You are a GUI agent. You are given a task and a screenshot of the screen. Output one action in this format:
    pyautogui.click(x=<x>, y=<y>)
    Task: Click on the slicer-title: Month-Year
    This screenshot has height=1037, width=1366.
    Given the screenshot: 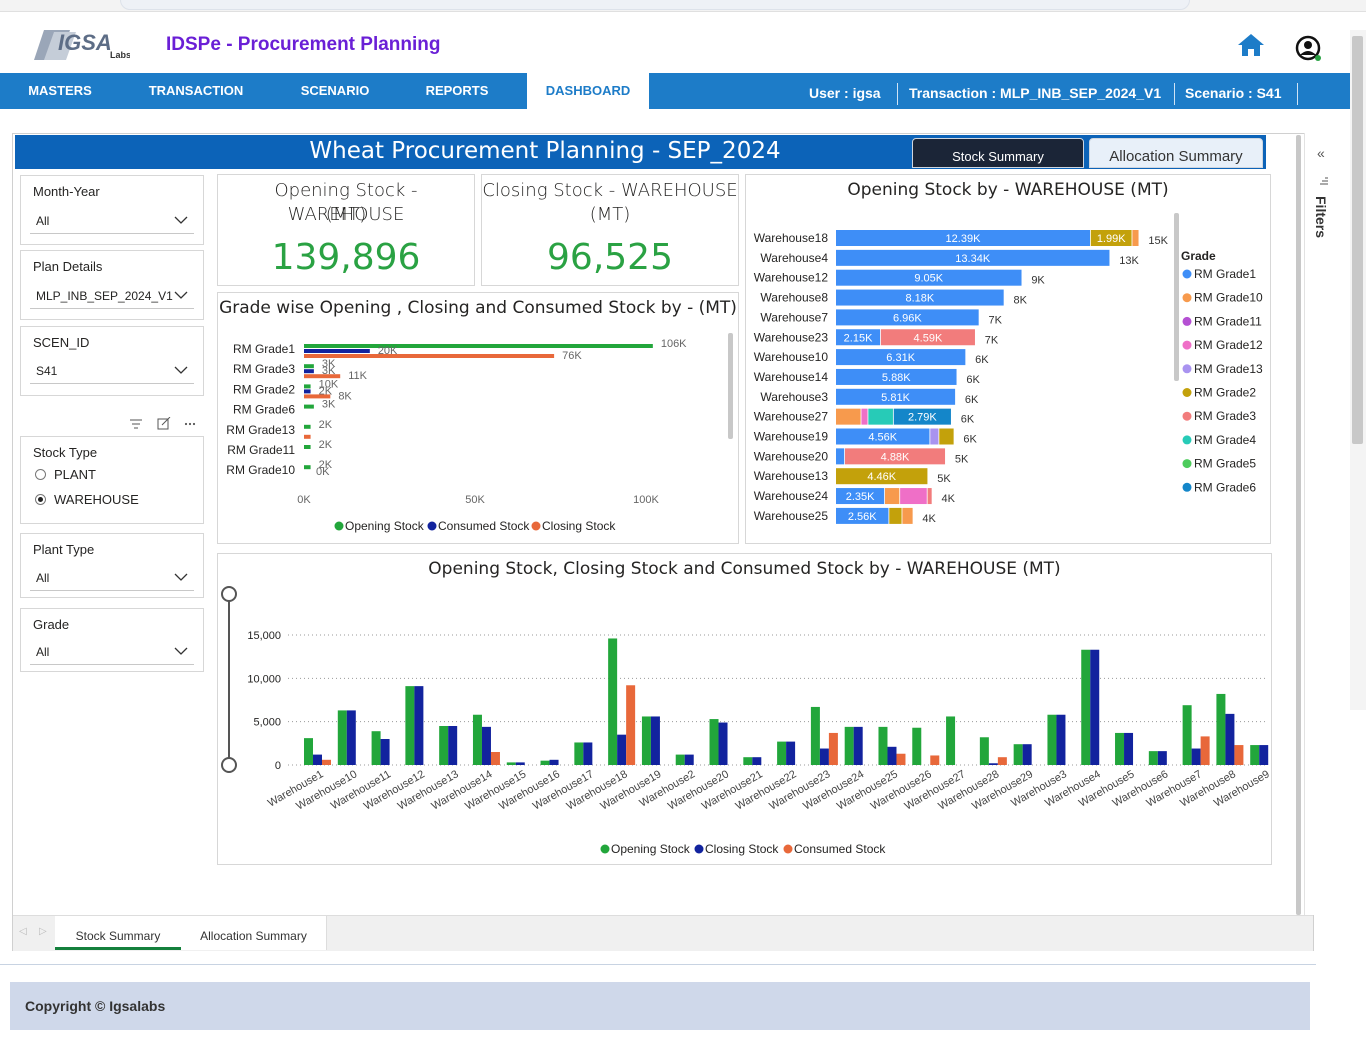 What is the action you would take?
    pyautogui.click(x=66, y=191)
    